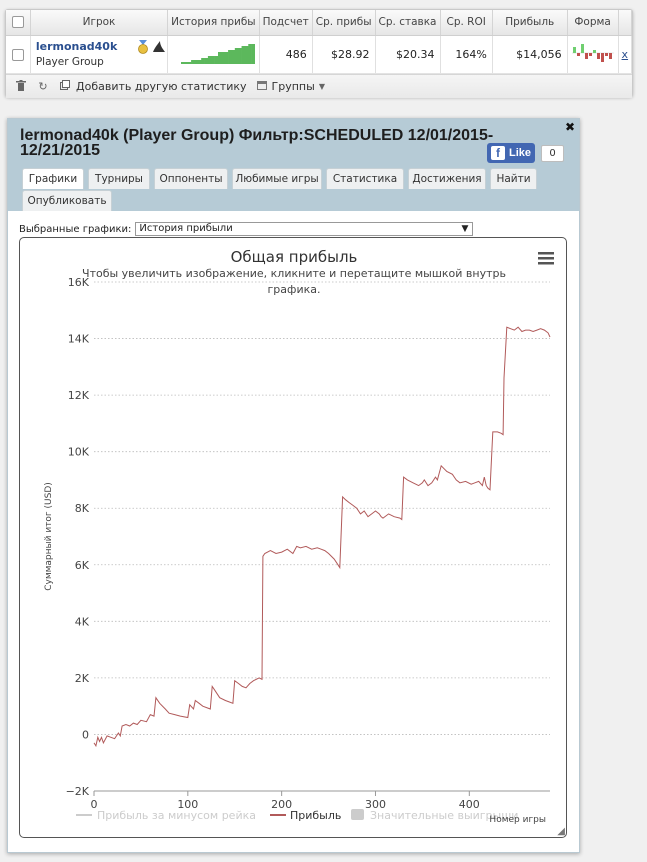  I want to click on col-header-profit-history: История прибы, so click(213, 23).